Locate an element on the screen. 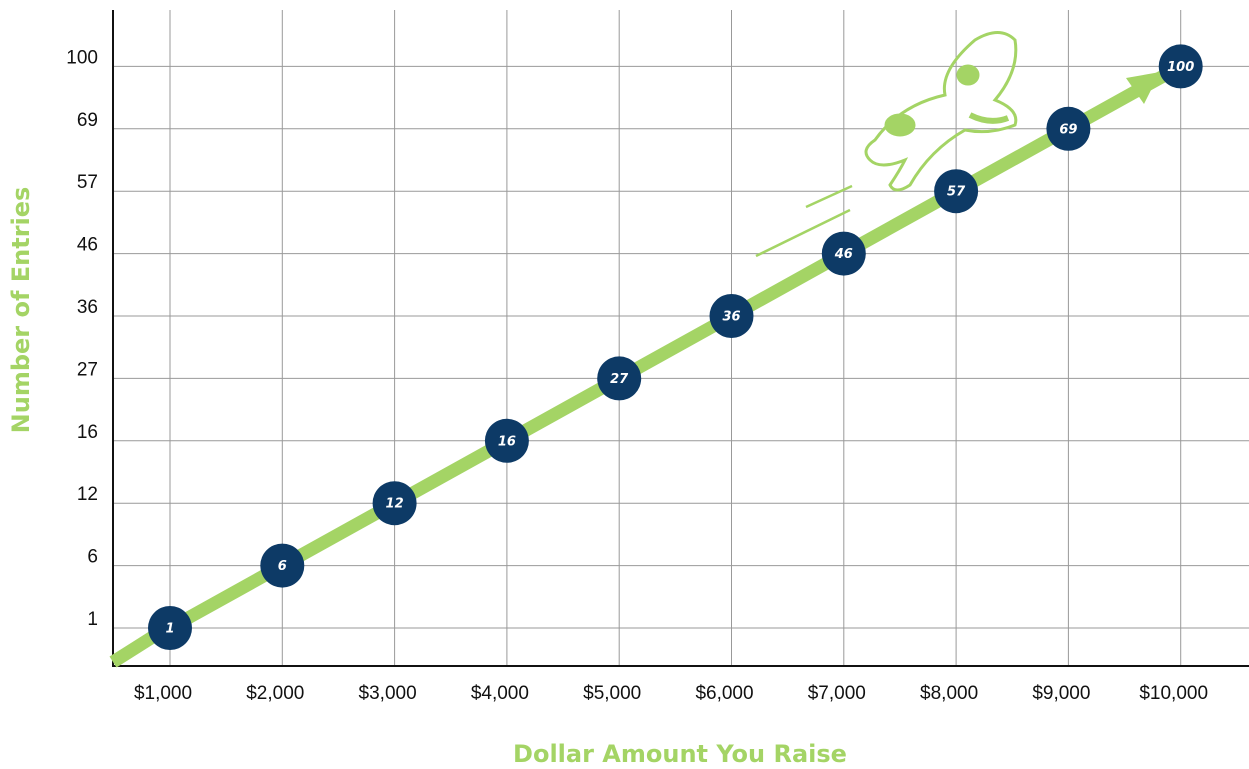  y-tick-label: 100 is located at coordinates (82, 57).